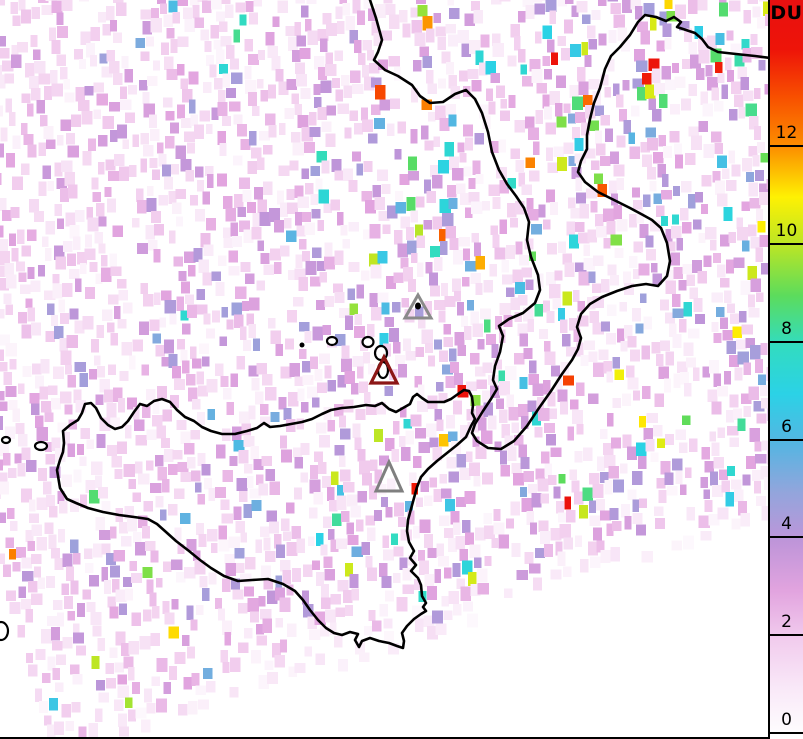 The image size is (803, 739). I want to click on colorbar: 12 10 8 6 4 2 0 DU, so click(785, 369).